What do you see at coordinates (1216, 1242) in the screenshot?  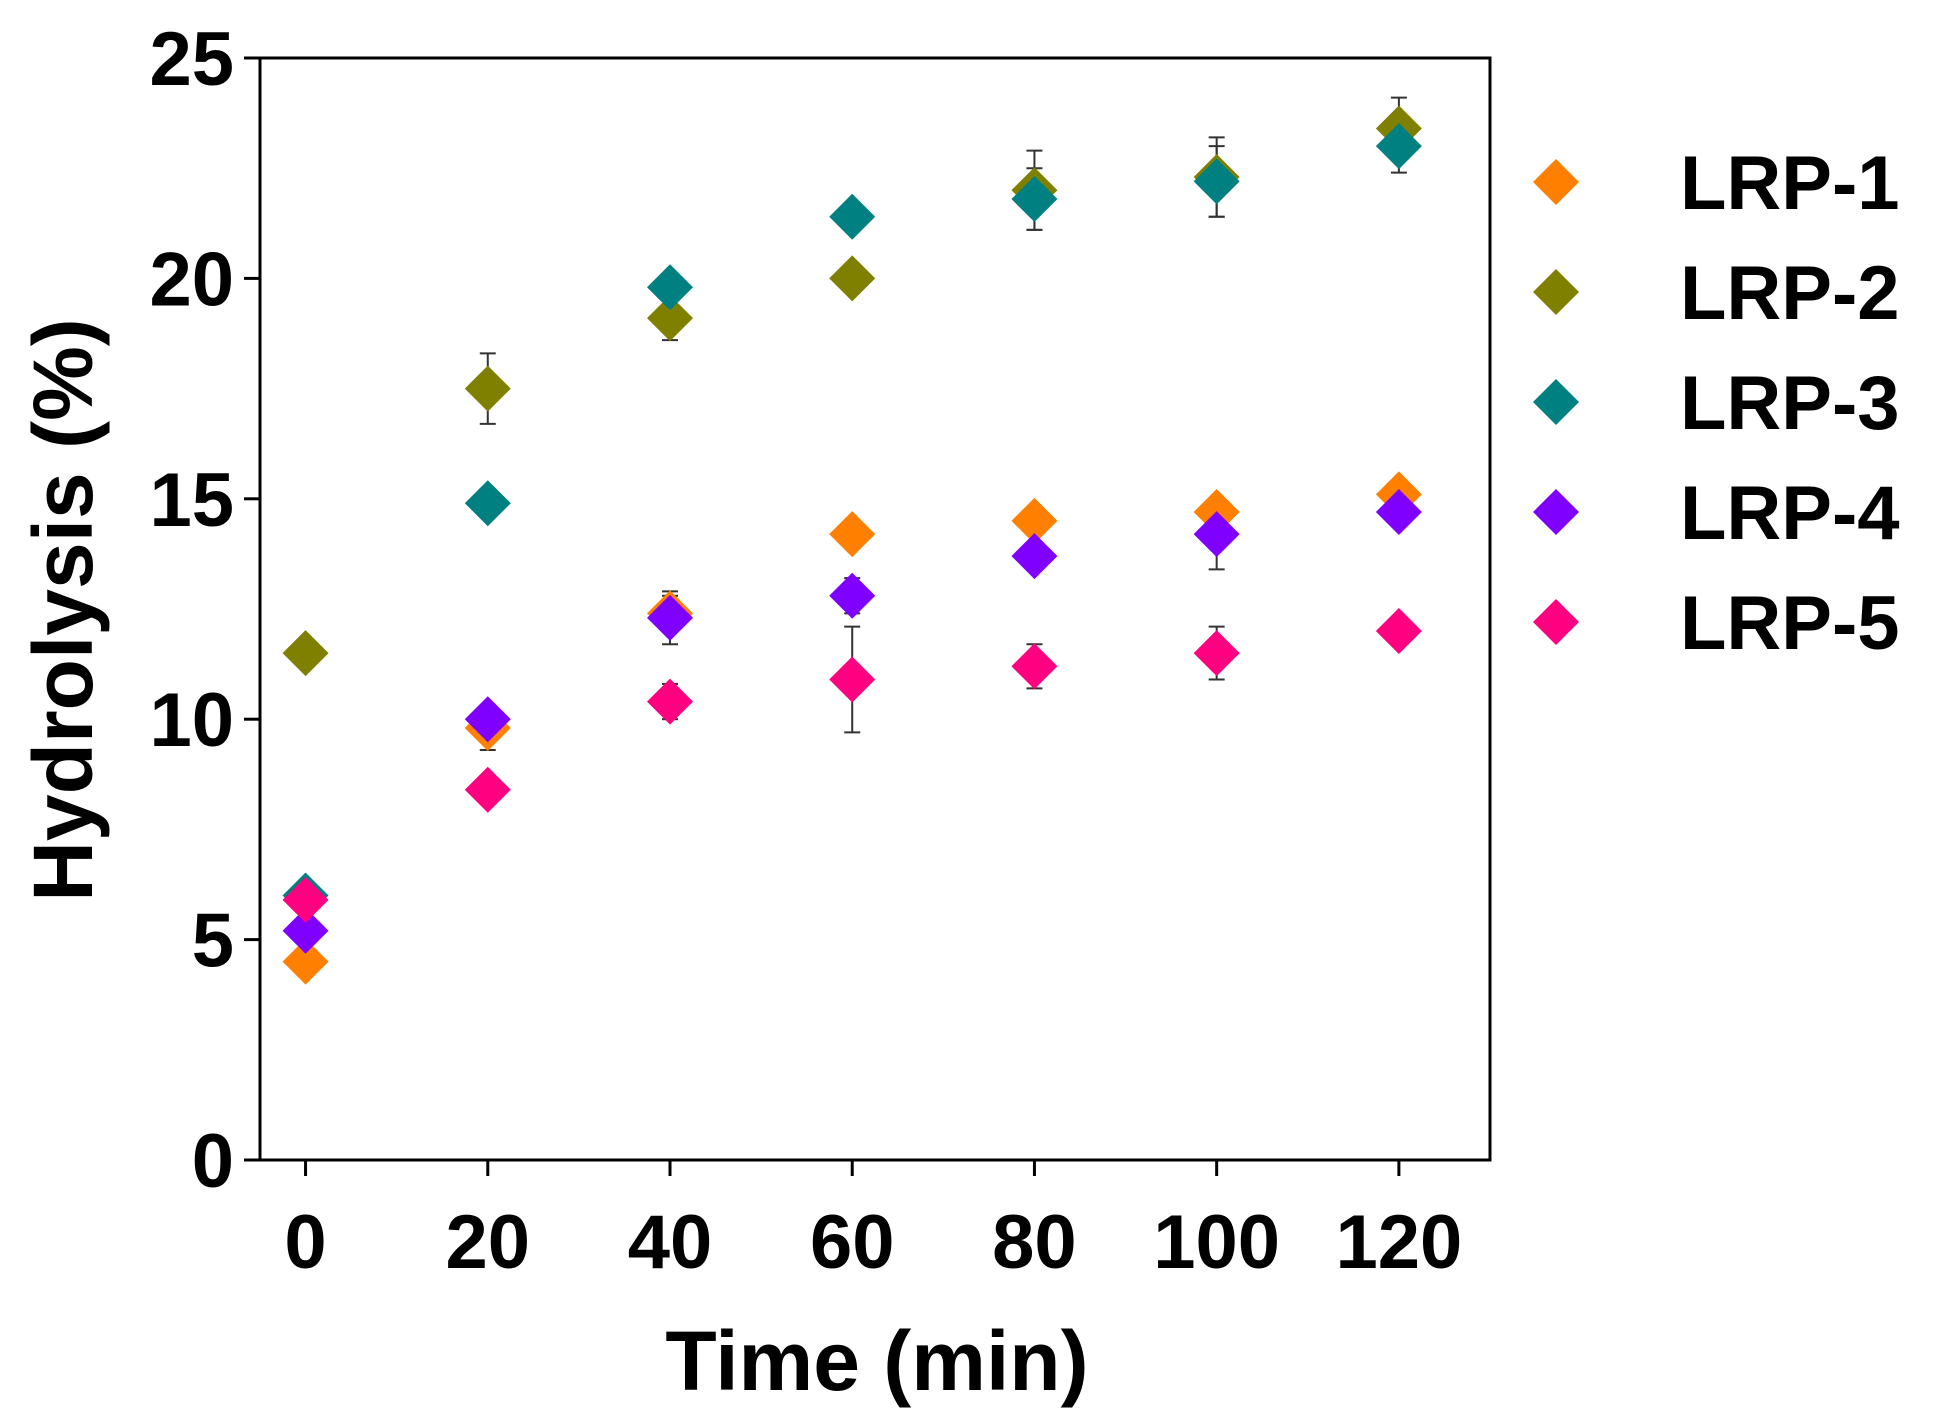 I see `x-tick-label: 100` at bounding box center [1216, 1242].